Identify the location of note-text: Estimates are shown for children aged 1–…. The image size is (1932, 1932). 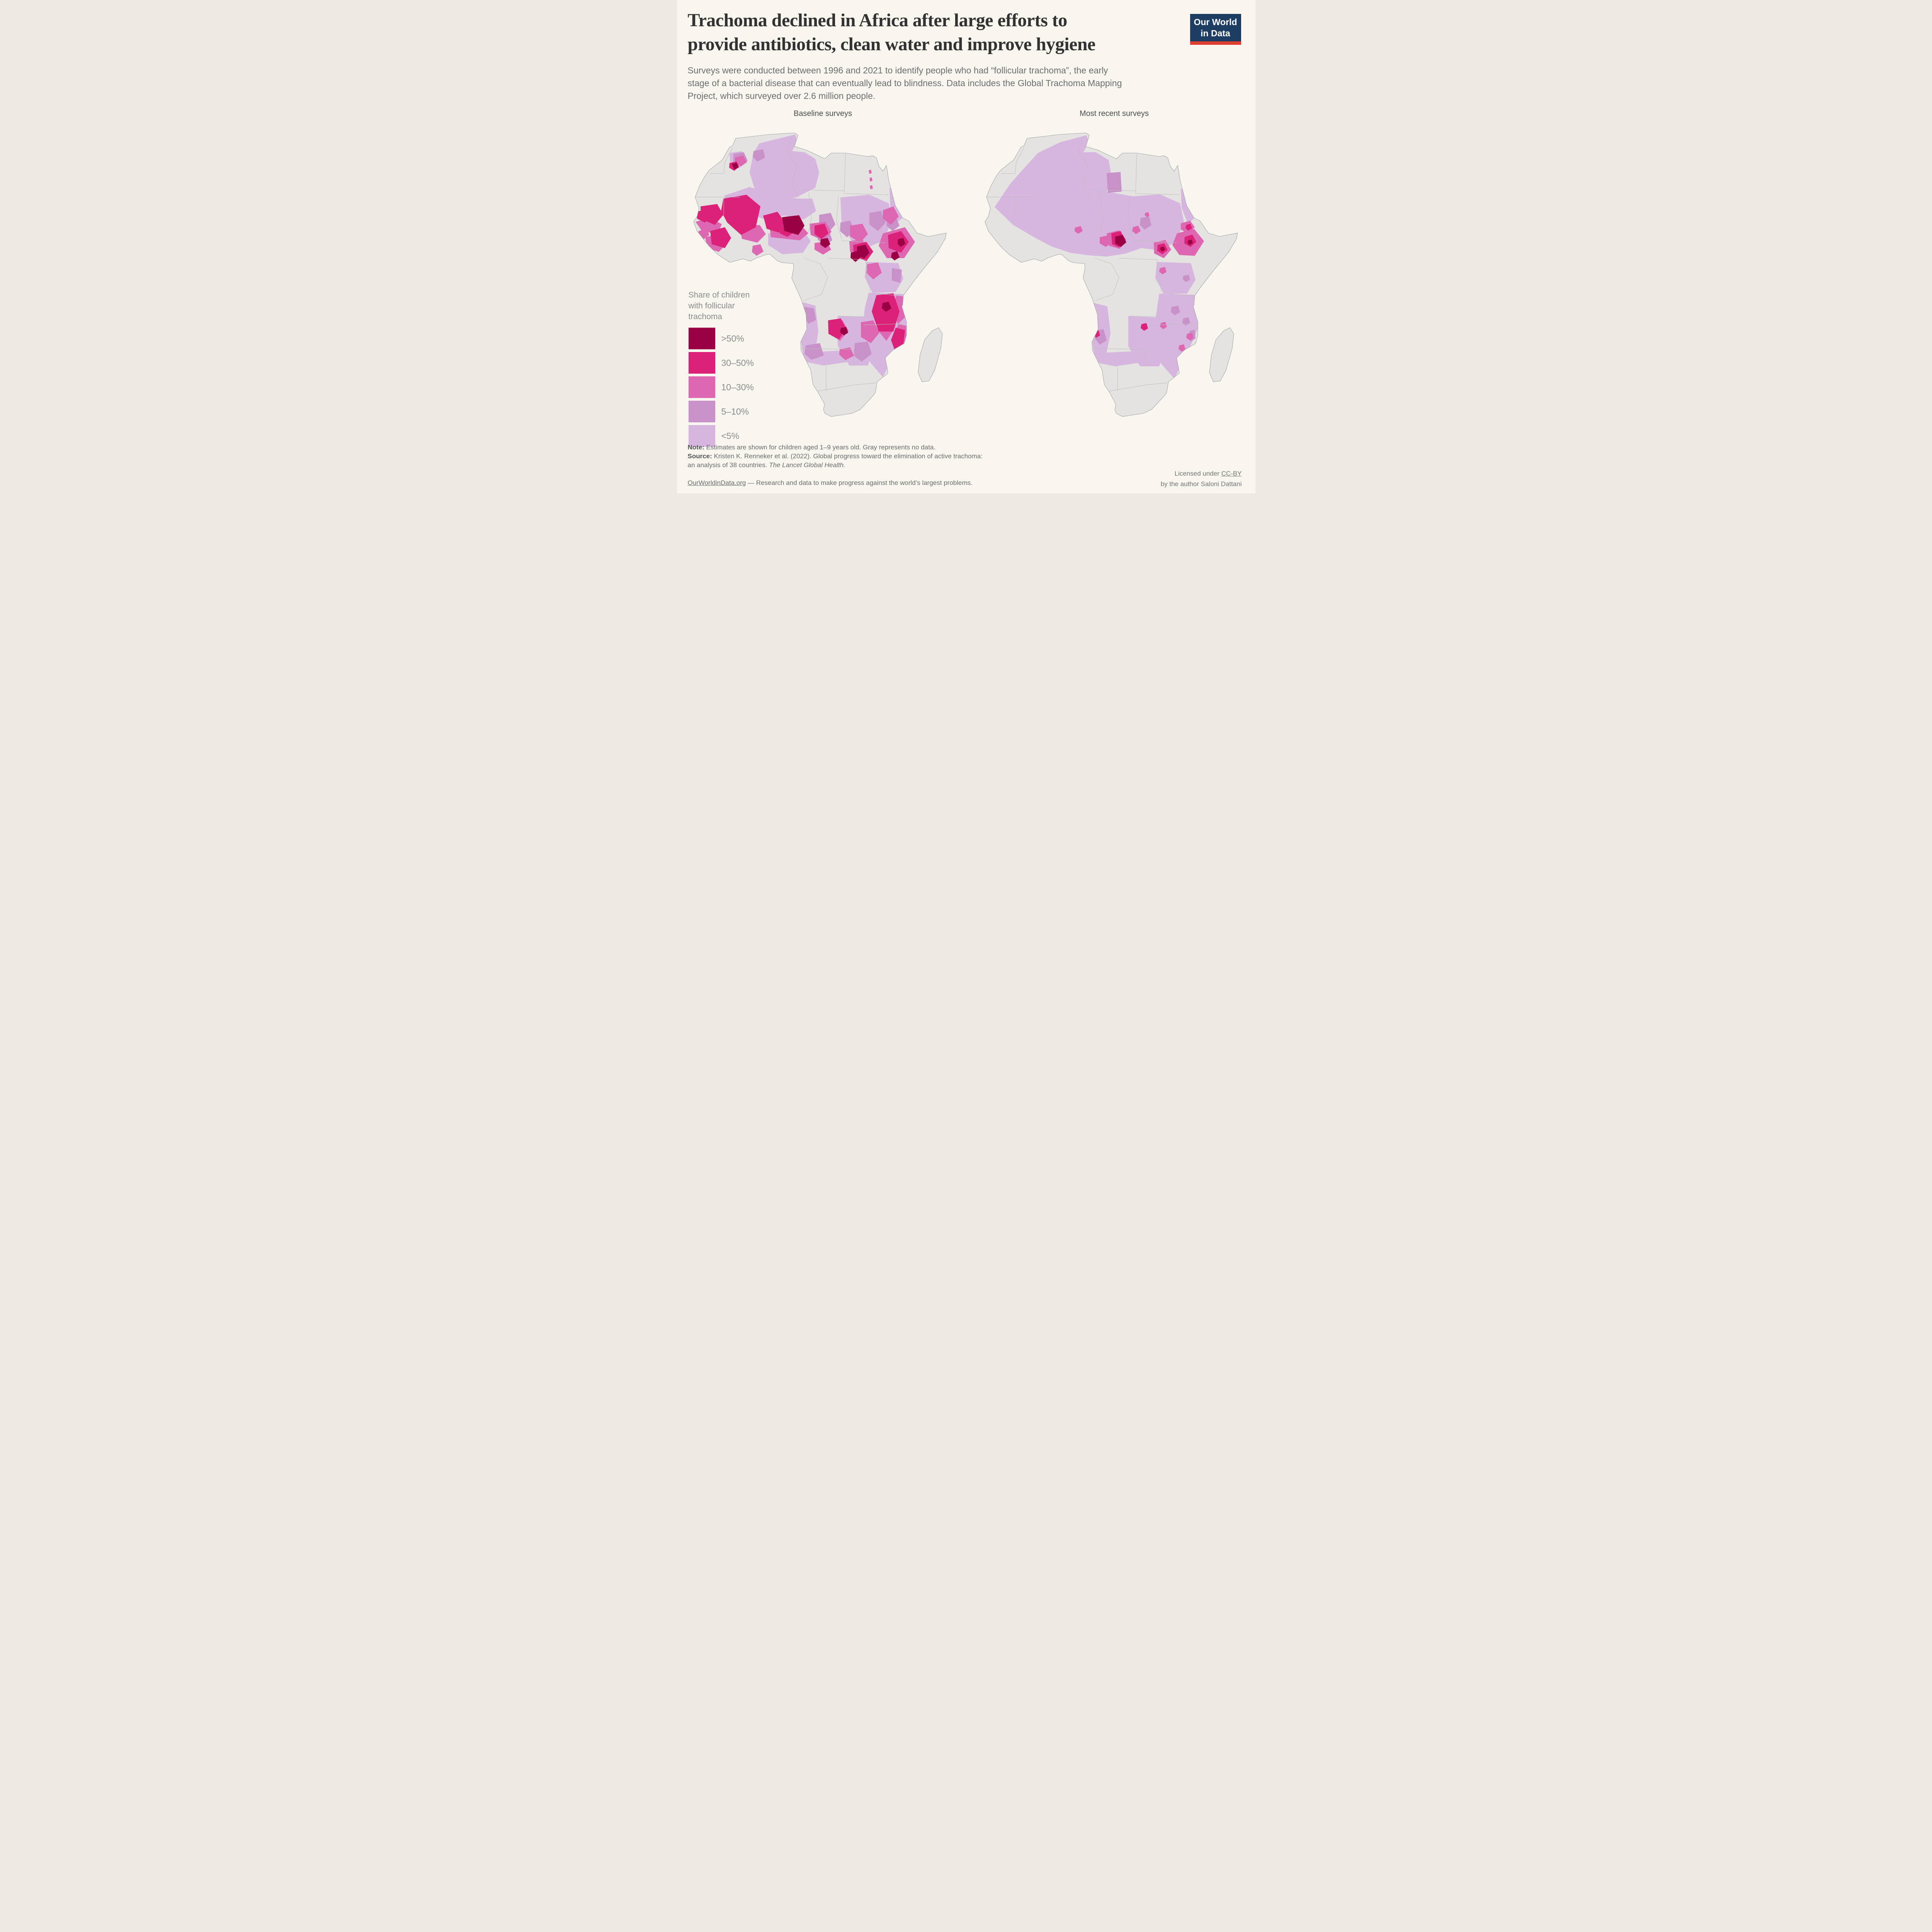
(820, 447).